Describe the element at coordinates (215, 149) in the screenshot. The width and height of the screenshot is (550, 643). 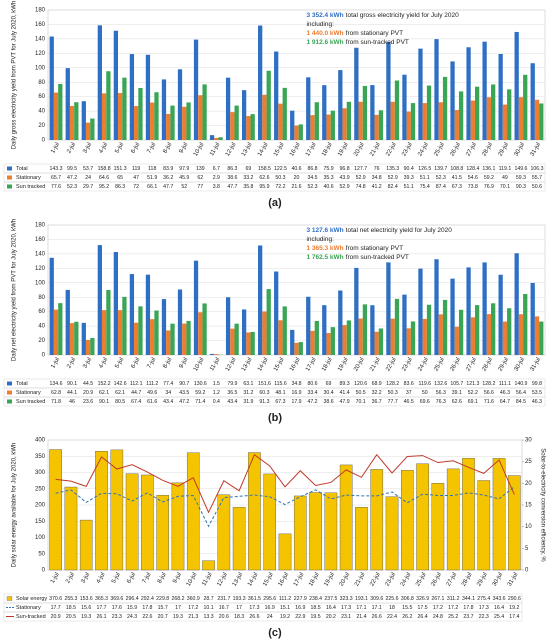
I see `x-tick-label: 11-jul` at that location.